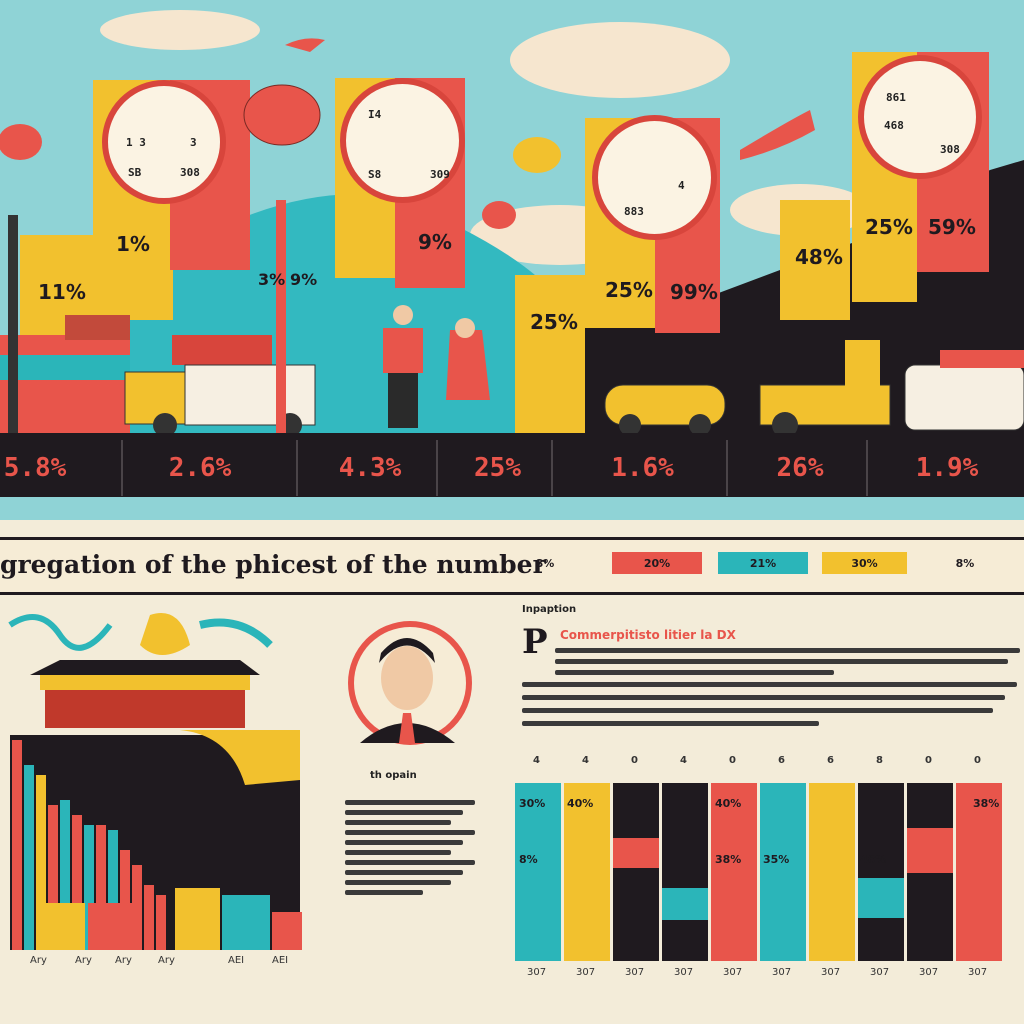 The image size is (1024, 1024). I want to click on gauge-dial: 1 3 3 SB 308, so click(164, 142).